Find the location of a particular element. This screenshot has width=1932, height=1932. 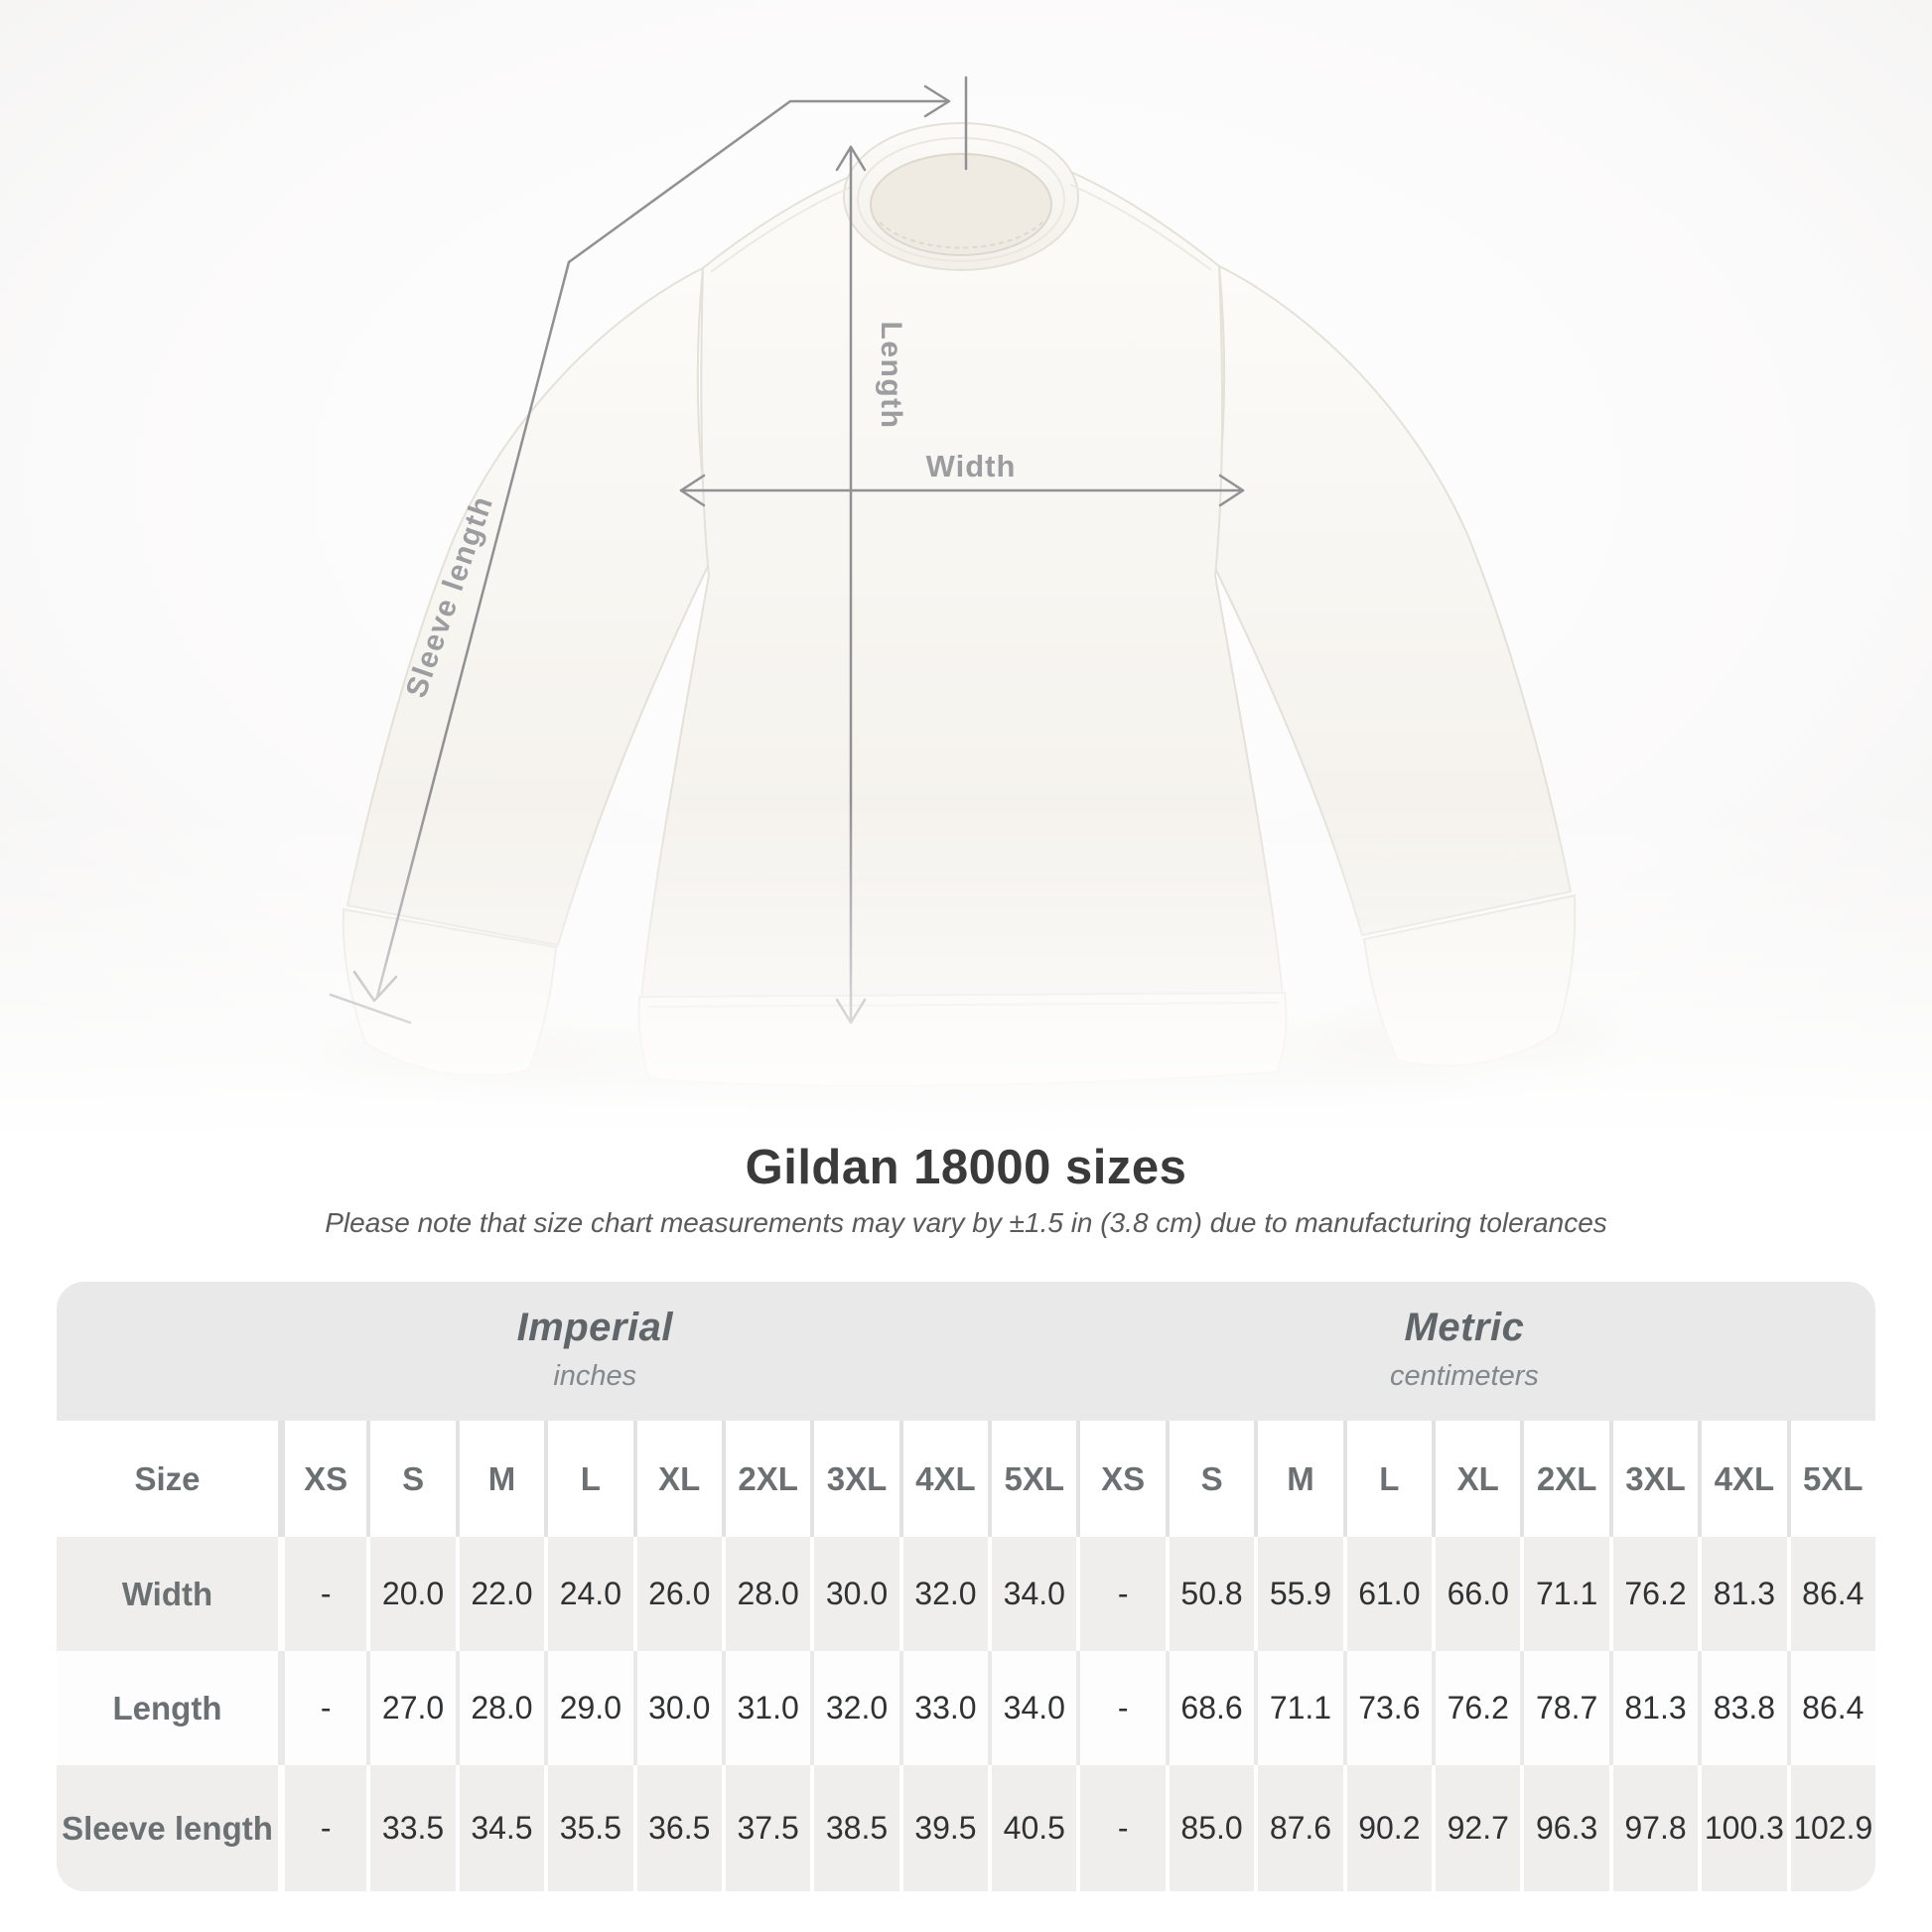

row-label: Length is located at coordinates (167, 1708).